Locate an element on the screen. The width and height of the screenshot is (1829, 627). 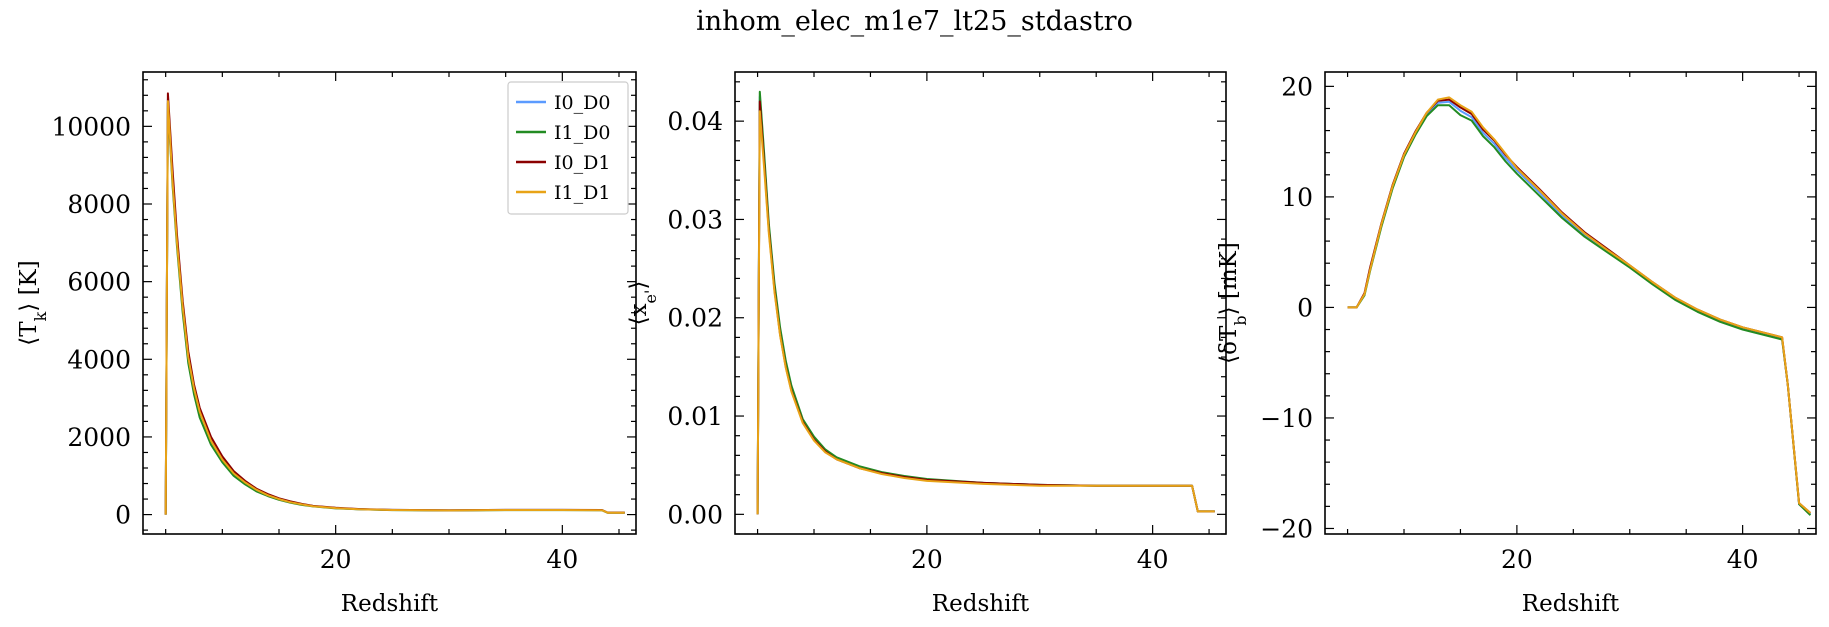
y-tick-label: −20 is located at coordinates (1286, 528).